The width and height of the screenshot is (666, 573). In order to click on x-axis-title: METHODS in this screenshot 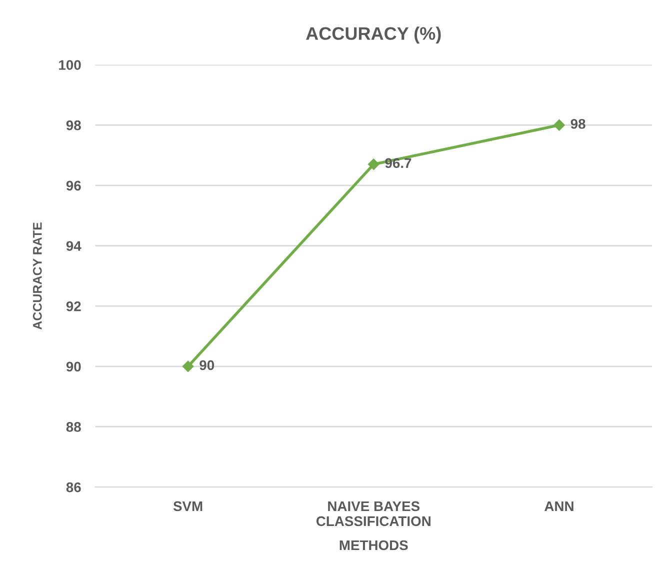, I will do `click(374, 545)`.